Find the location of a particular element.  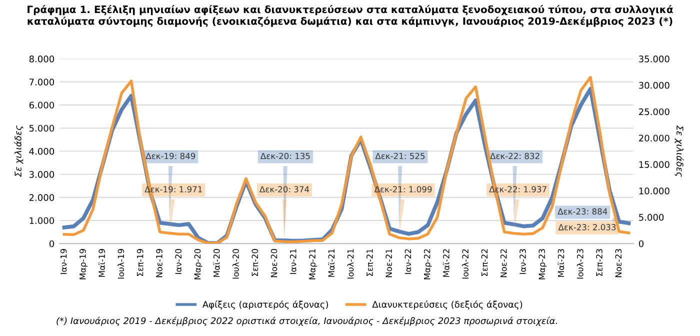

y-tick-label: 1.000 is located at coordinates (42, 220).